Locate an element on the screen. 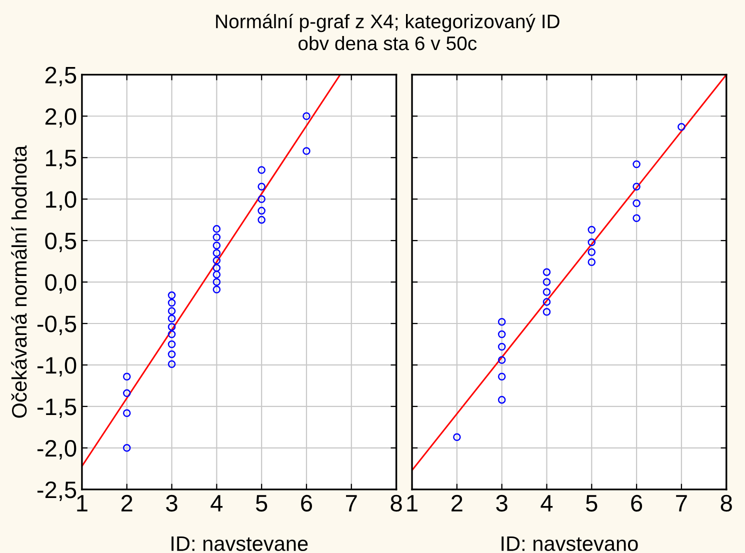 Image resolution: width=745 pixels, height=553 pixels. x-axis-title: ID: navstevano is located at coordinates (570, 544).